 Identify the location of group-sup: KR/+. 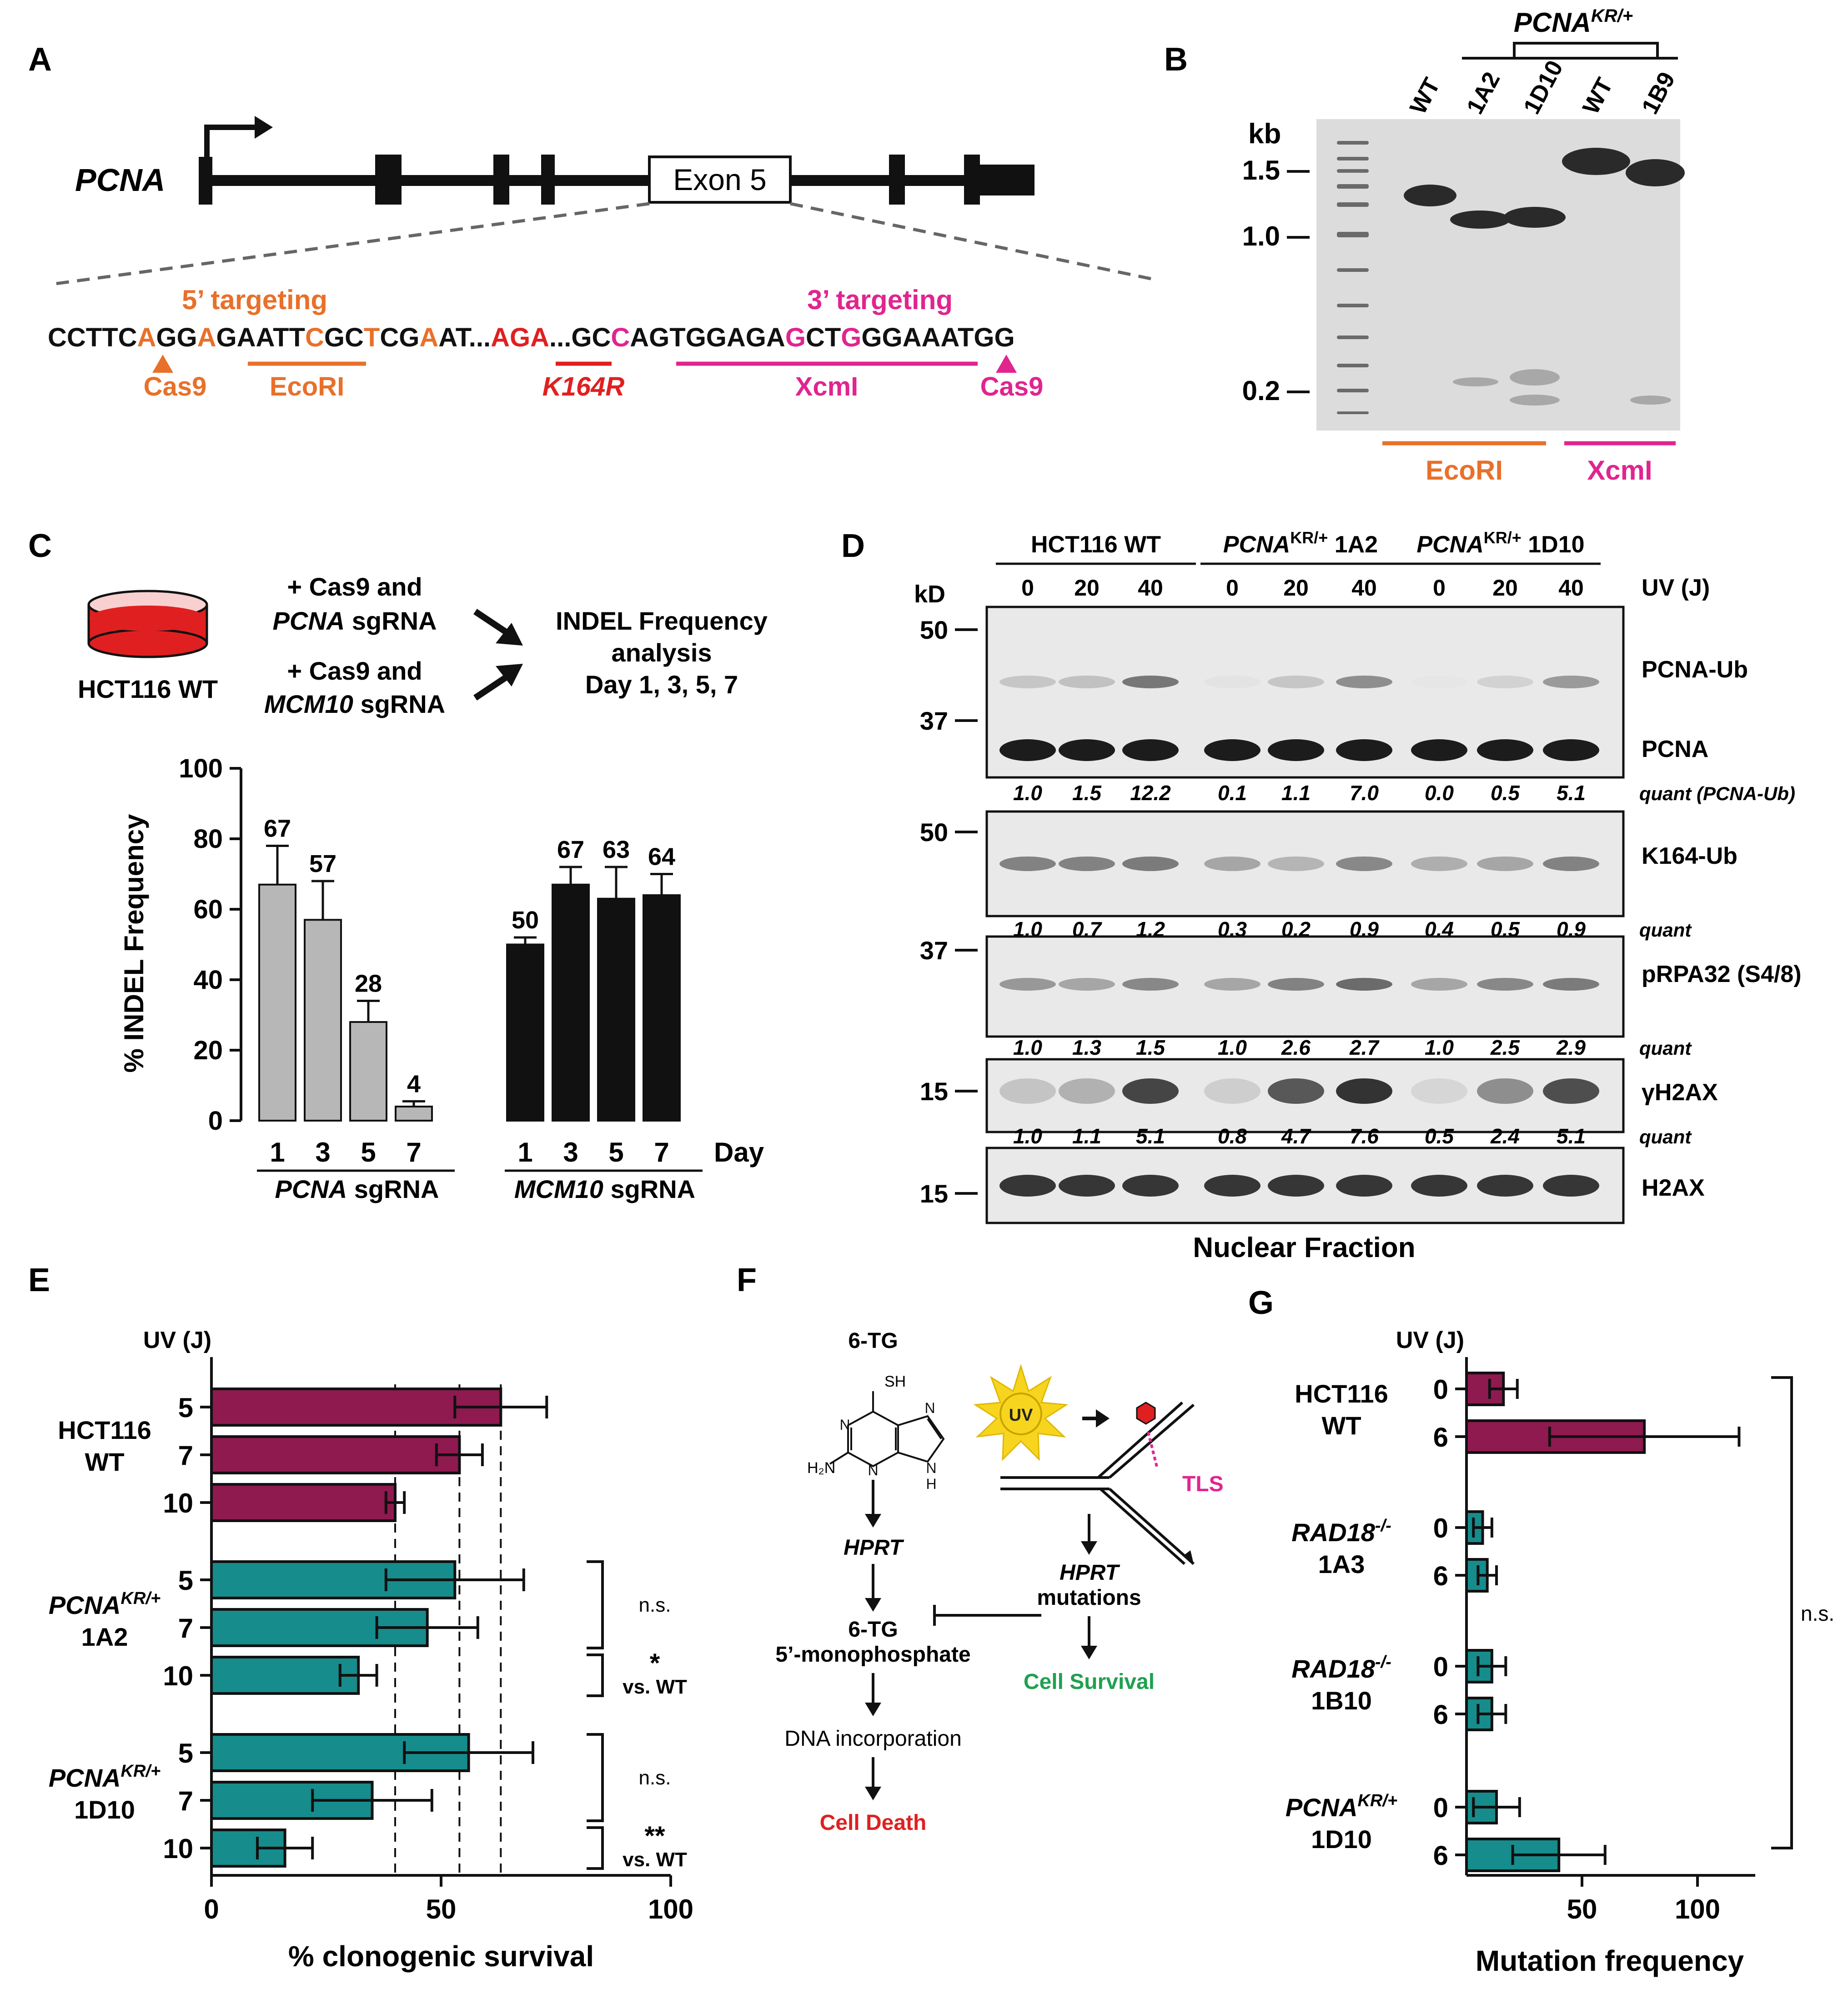
(141, 1598).